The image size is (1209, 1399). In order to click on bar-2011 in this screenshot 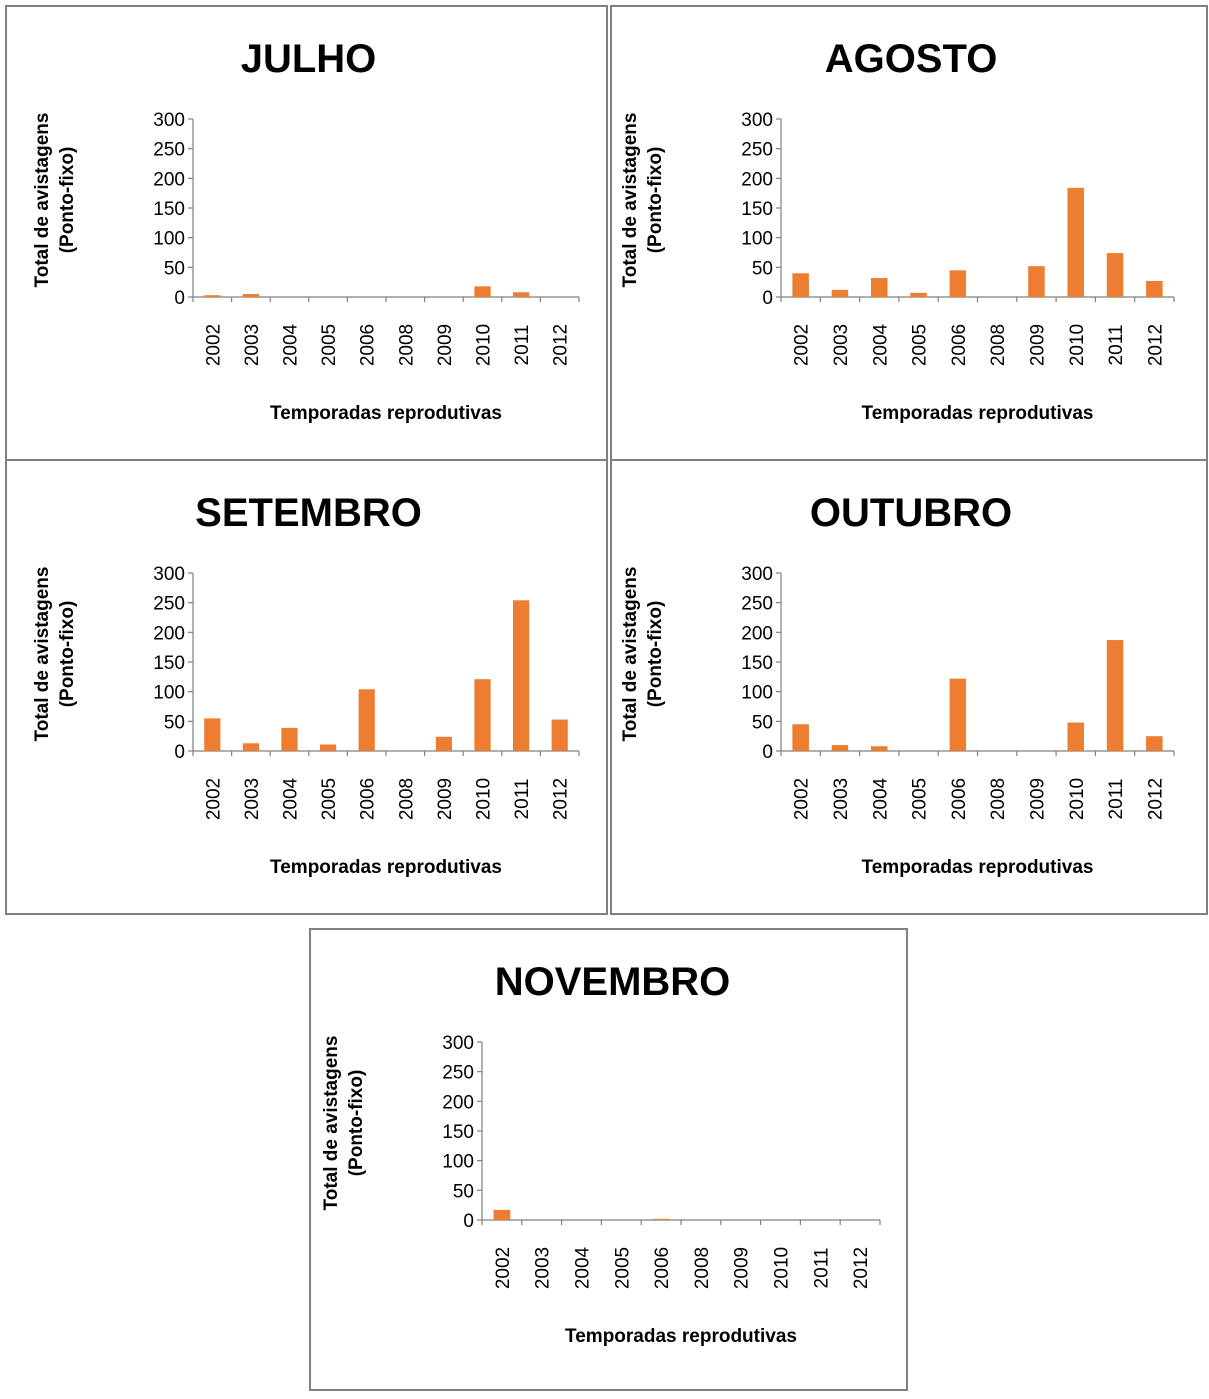, I will do `click(521, 675)`.